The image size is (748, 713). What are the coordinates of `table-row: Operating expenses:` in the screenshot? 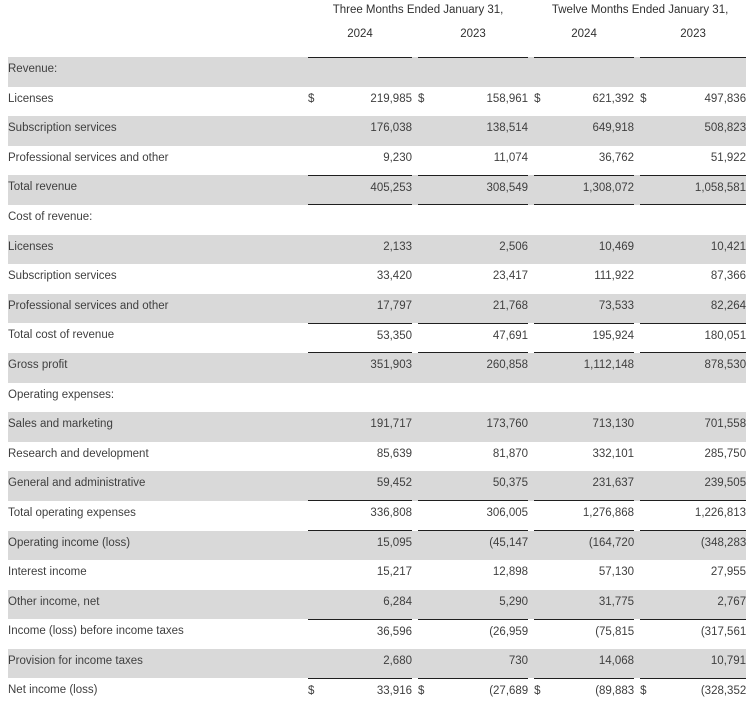 It's located at (377, 398).